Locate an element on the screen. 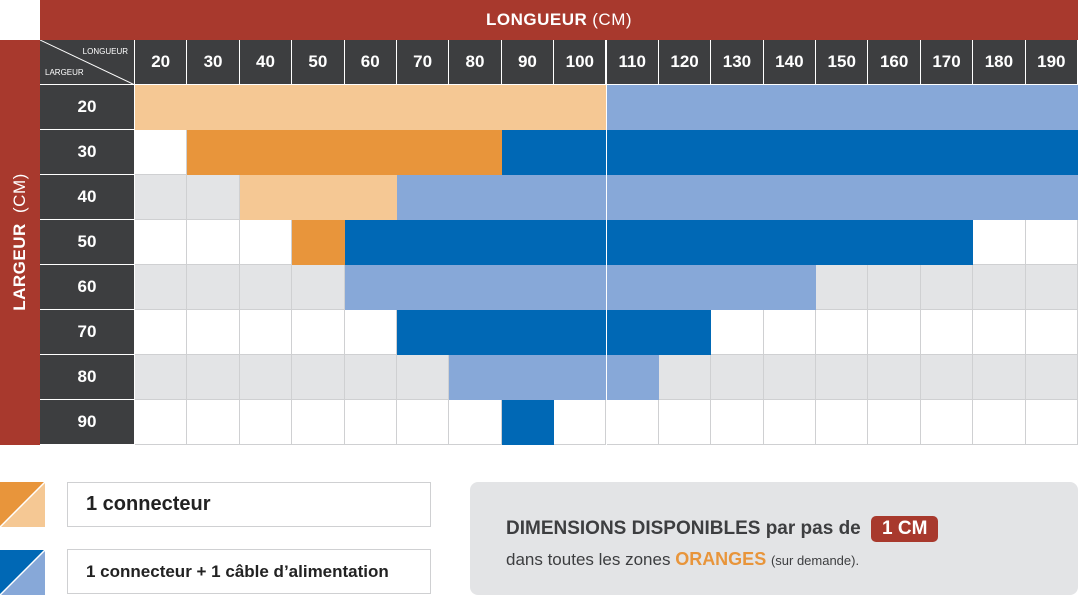  grid-corner: LONGUEUR LARGEUR is located at coordinates (87, 62).